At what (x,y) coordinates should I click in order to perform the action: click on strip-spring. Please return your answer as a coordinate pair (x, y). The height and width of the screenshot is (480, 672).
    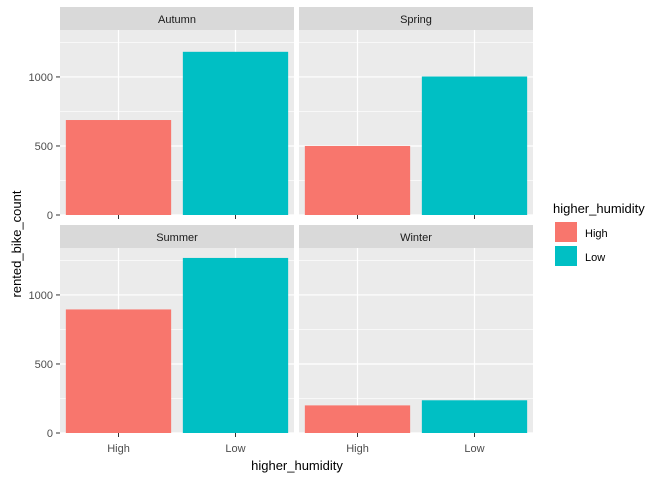
    Looking at the image, I should click on (416, 18).